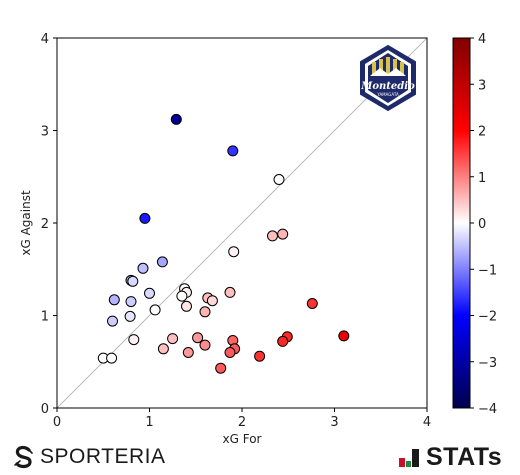 This screenshot has width=520, height=475. Describe the element at coordinates (45, 224) in the screenshot. I see `y-tick-label: 2` at that location.